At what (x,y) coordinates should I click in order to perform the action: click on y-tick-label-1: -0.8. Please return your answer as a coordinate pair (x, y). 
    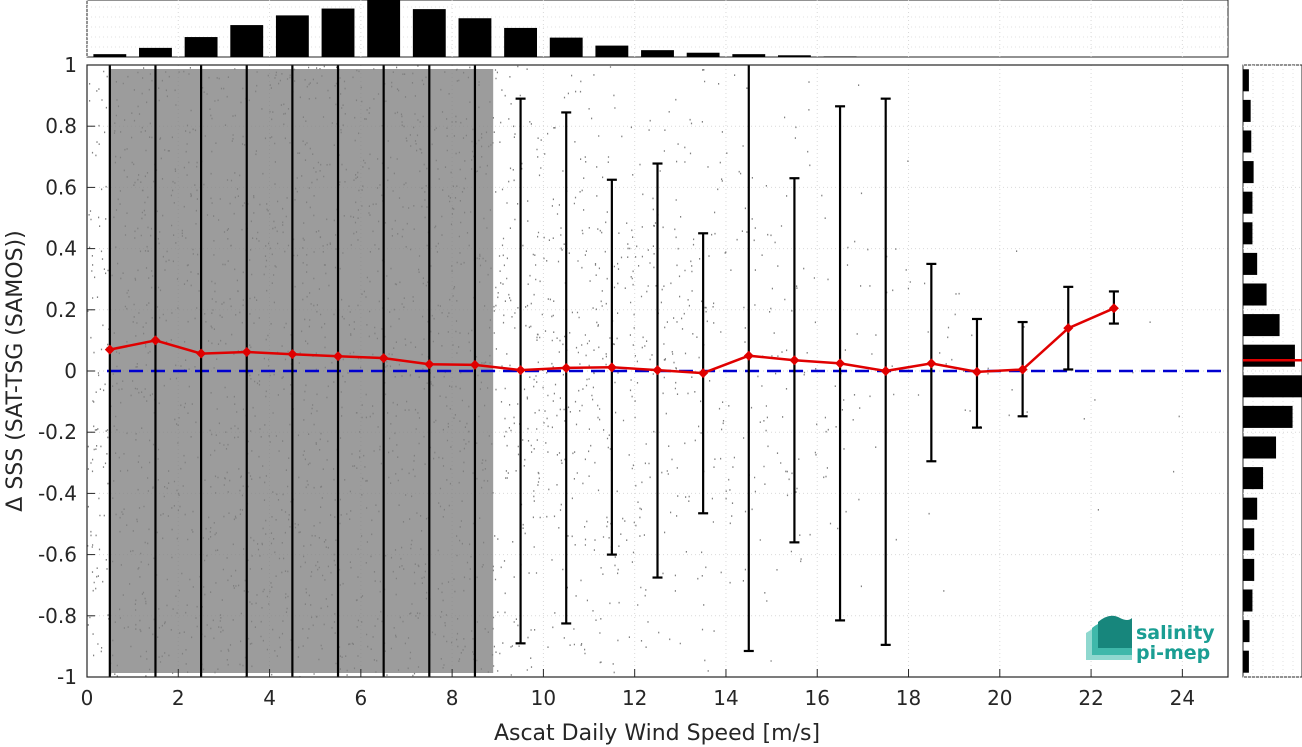
    Looking at the image, I should click on (57, 616).